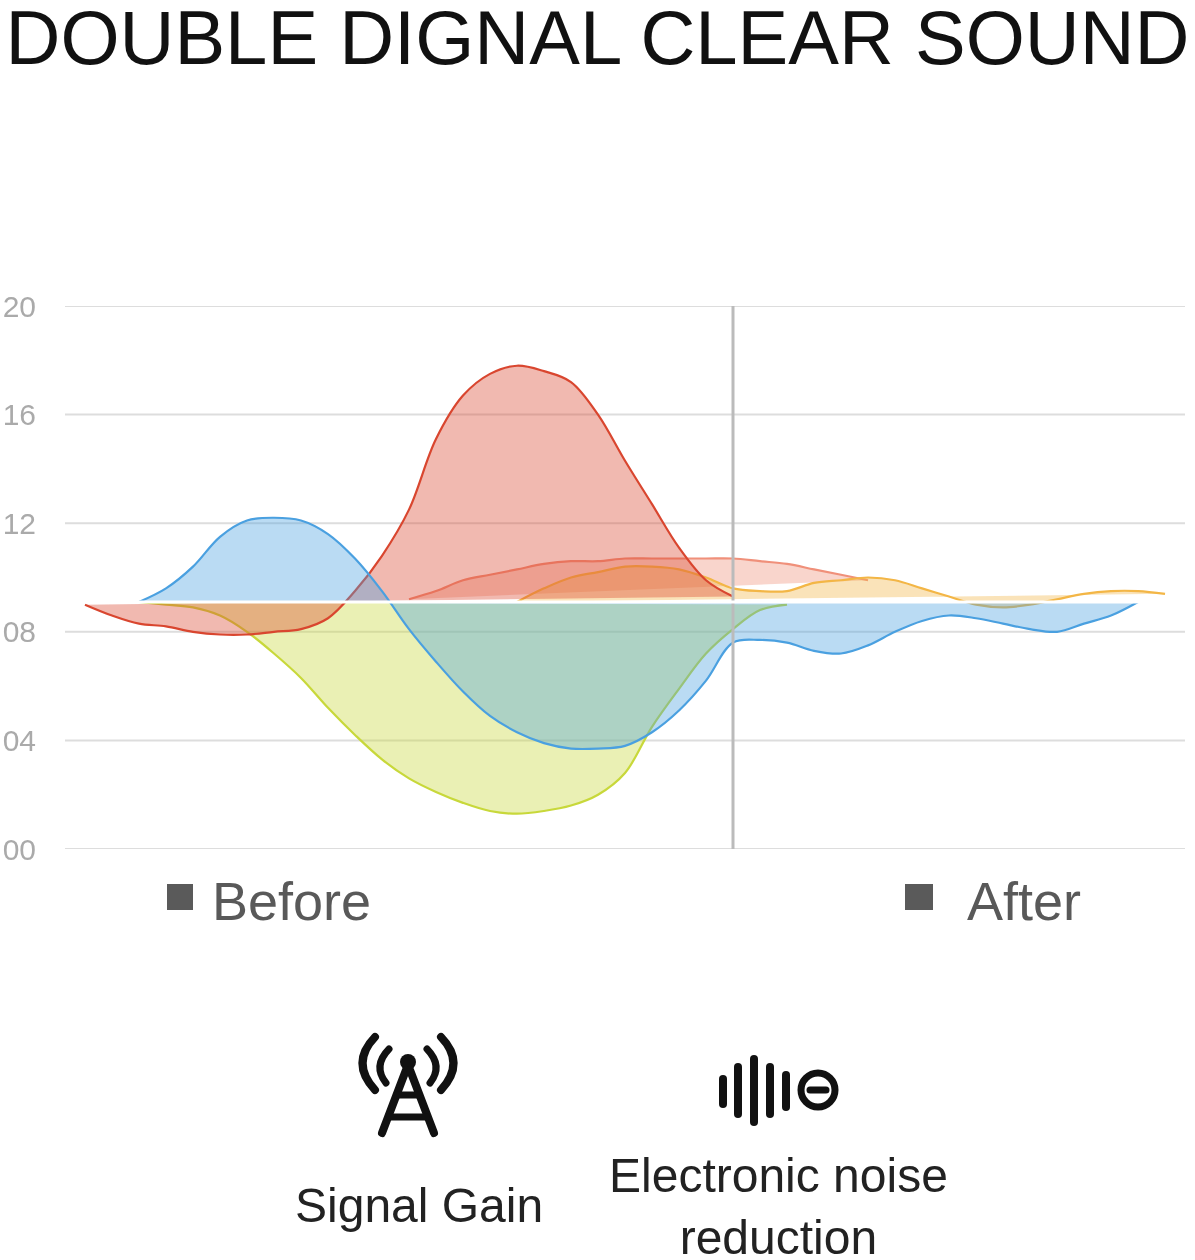 The height and width of the screenshot is (1260, 1195). I want to click on y-tick-label: 16, so click(19, 415).